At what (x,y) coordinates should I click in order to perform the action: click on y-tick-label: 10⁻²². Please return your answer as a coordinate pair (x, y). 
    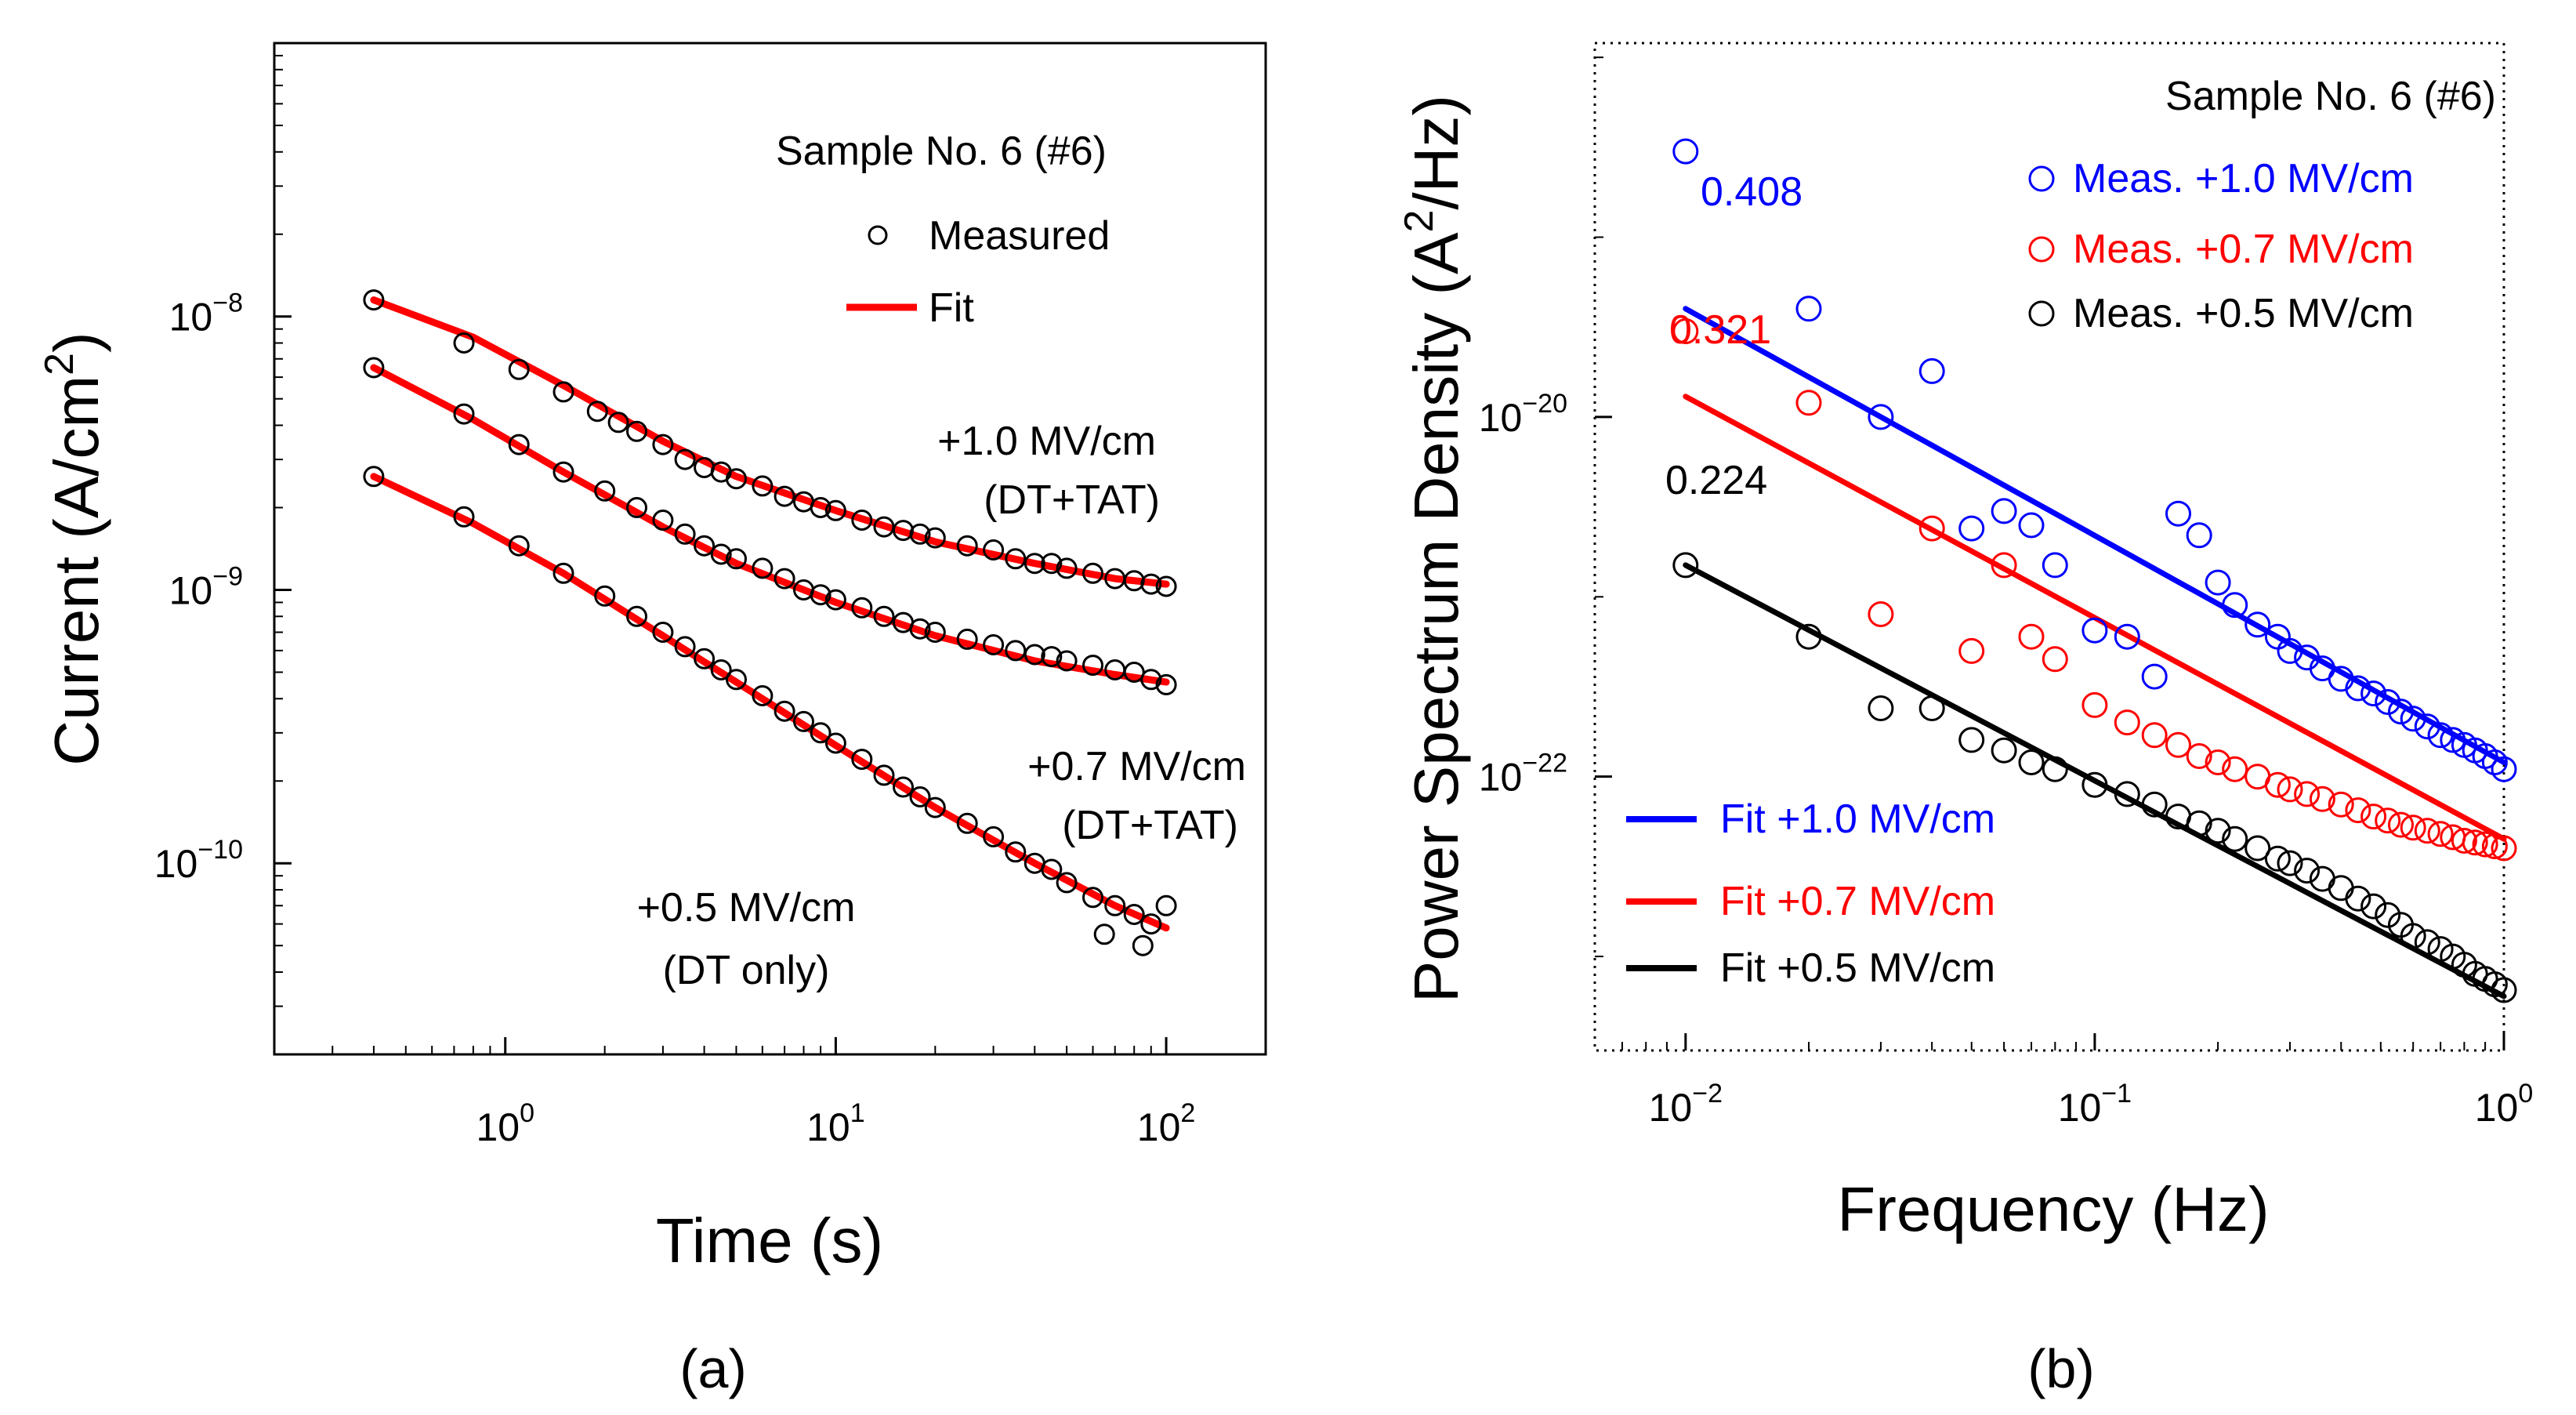
    Looking at the image, I should click on (1523, 774).